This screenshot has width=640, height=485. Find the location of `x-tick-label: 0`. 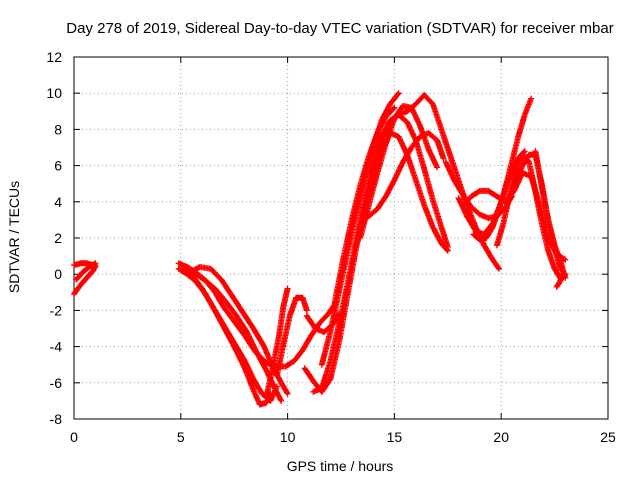

x-tick-label: 0 is located at coordinates (74, 437).